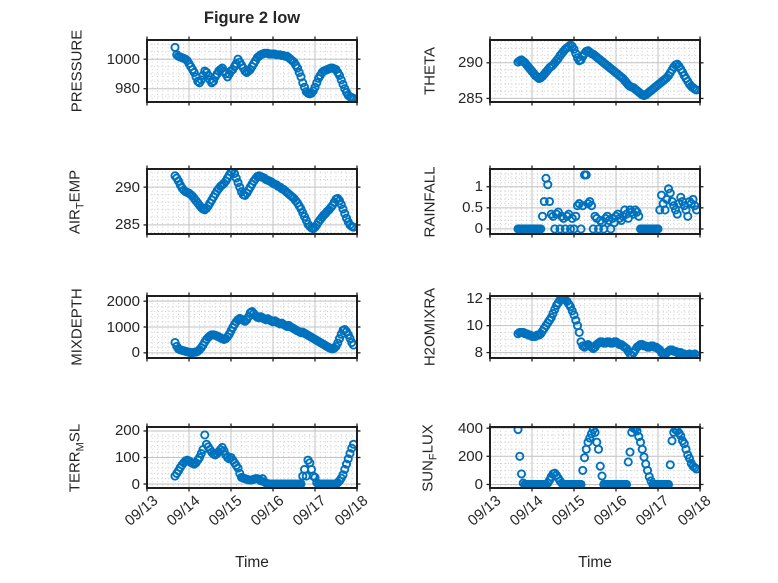 This screenshot has width=778, height=583. What do you see at coordinates (127, 457) in the screenshot?
I see `y-tick-label: 100` at bounding box center [127, 457].